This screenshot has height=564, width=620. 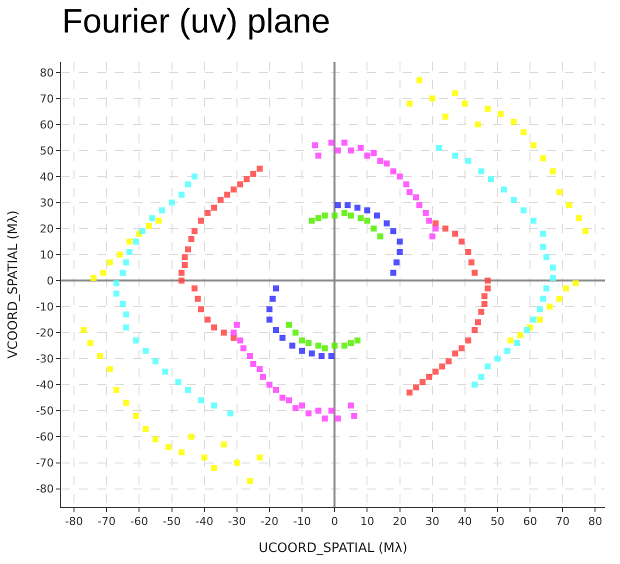 I want to click on x-tick-label: 30, so click(x=432, y=521).